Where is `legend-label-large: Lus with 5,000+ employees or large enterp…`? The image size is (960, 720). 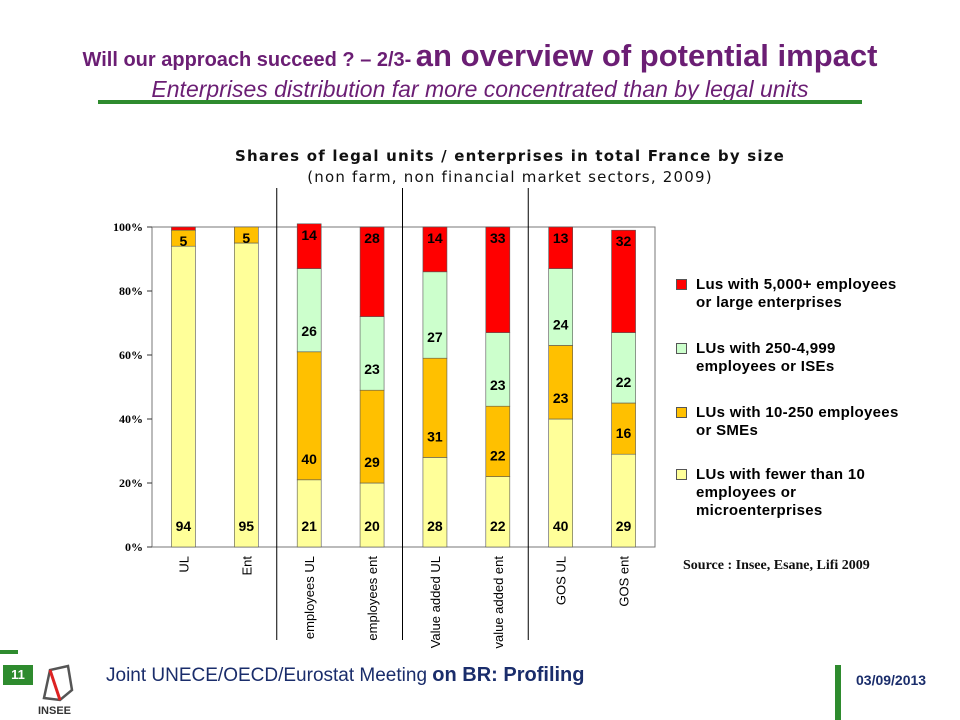 legend-label-large: Lus with 5,000+ employees or large enterp… is located at coordinates (796, 293).